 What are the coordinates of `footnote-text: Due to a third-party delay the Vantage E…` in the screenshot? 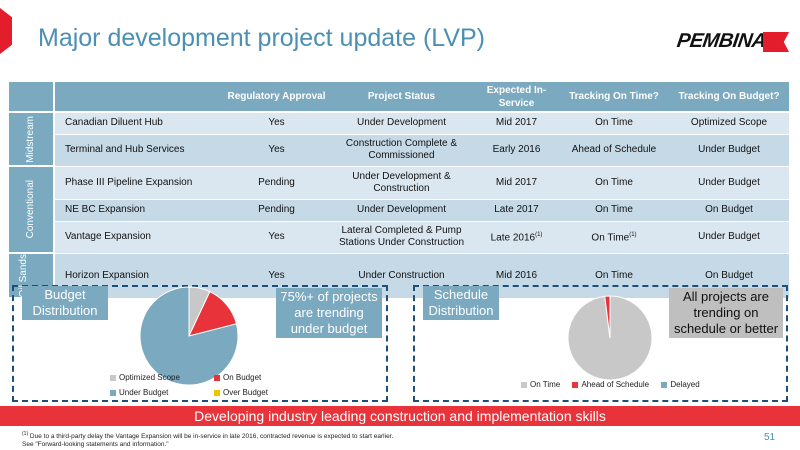 It's located at (211, 437).